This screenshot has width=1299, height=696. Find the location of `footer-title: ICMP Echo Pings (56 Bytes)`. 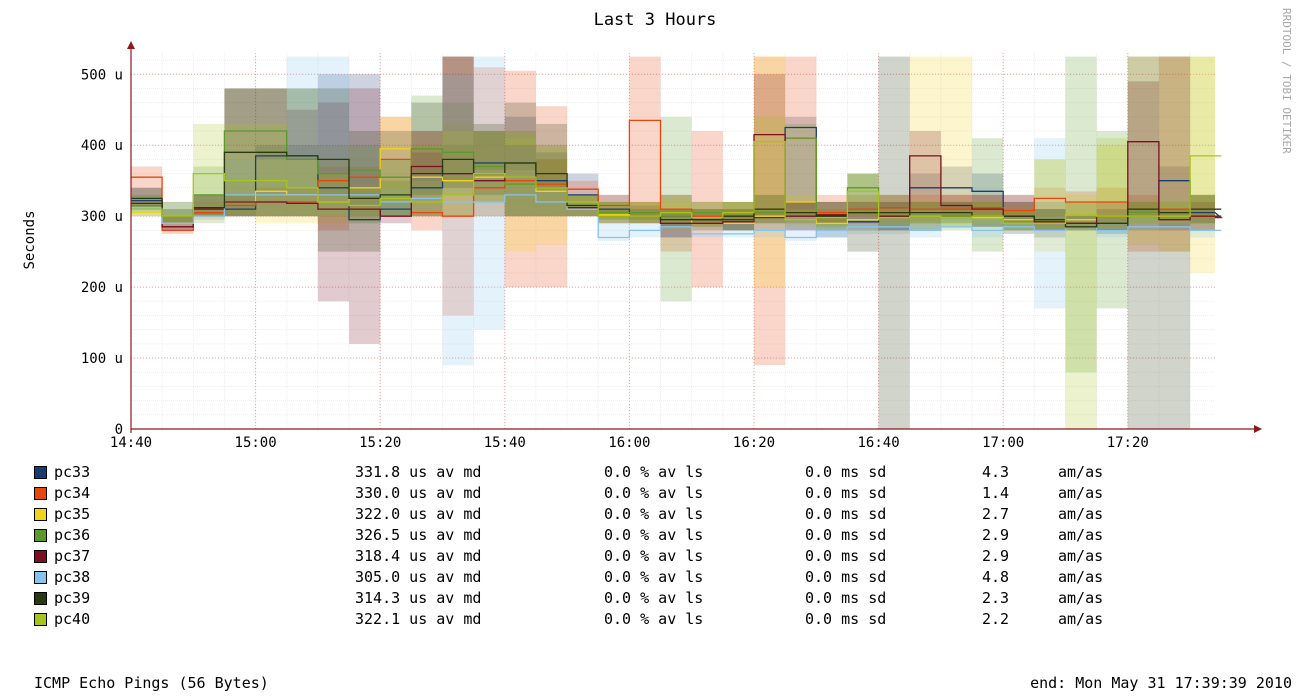

footer-title: ICMP Echo Pings (56 Bytes) is located at coordinates (151, 683).